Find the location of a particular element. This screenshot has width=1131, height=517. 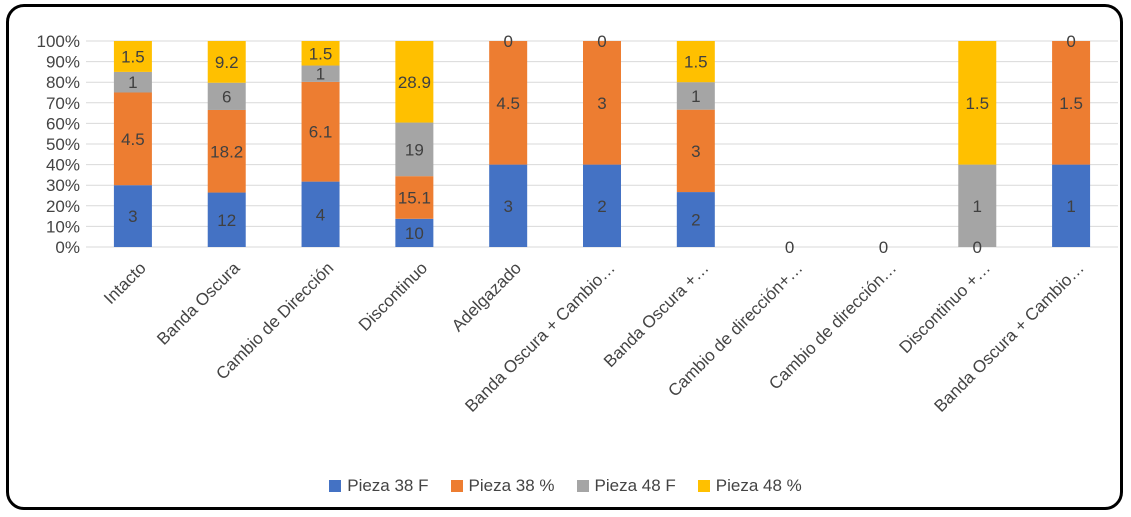

category-label: Intacto is located at coordinates (125, 283).